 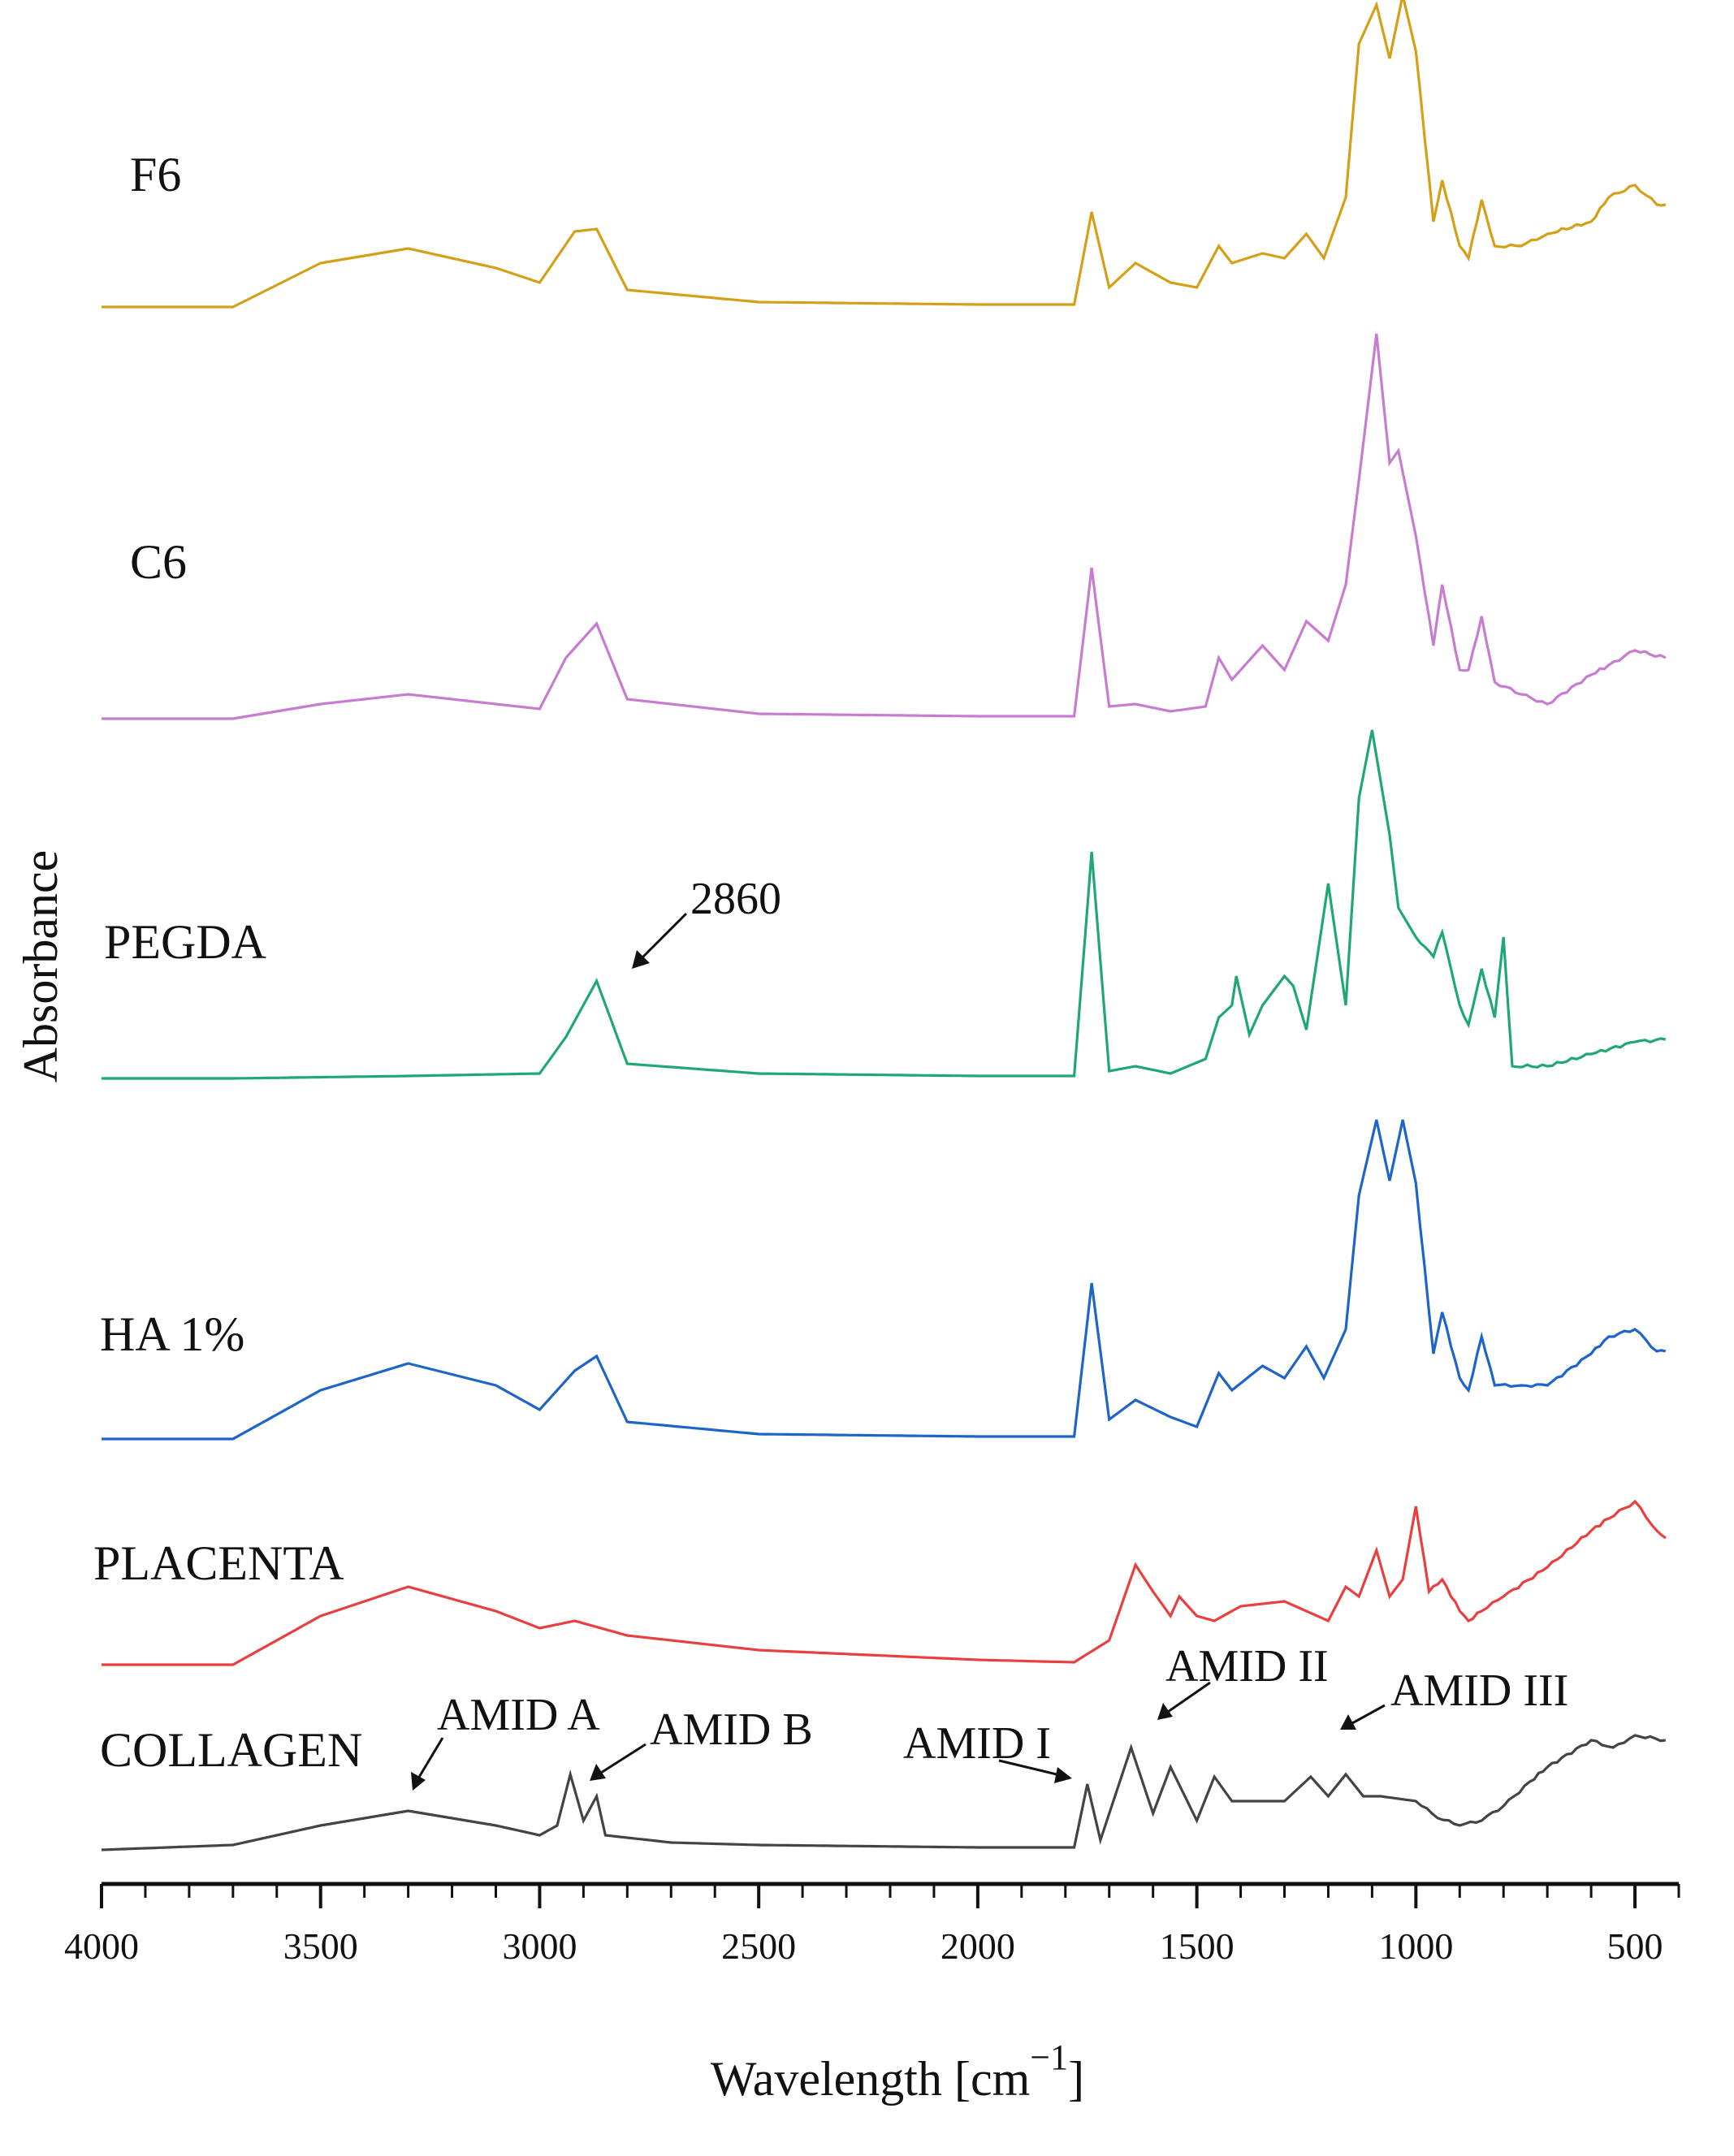 I want to click on series-line-pegda, so click(x=885, y=904).